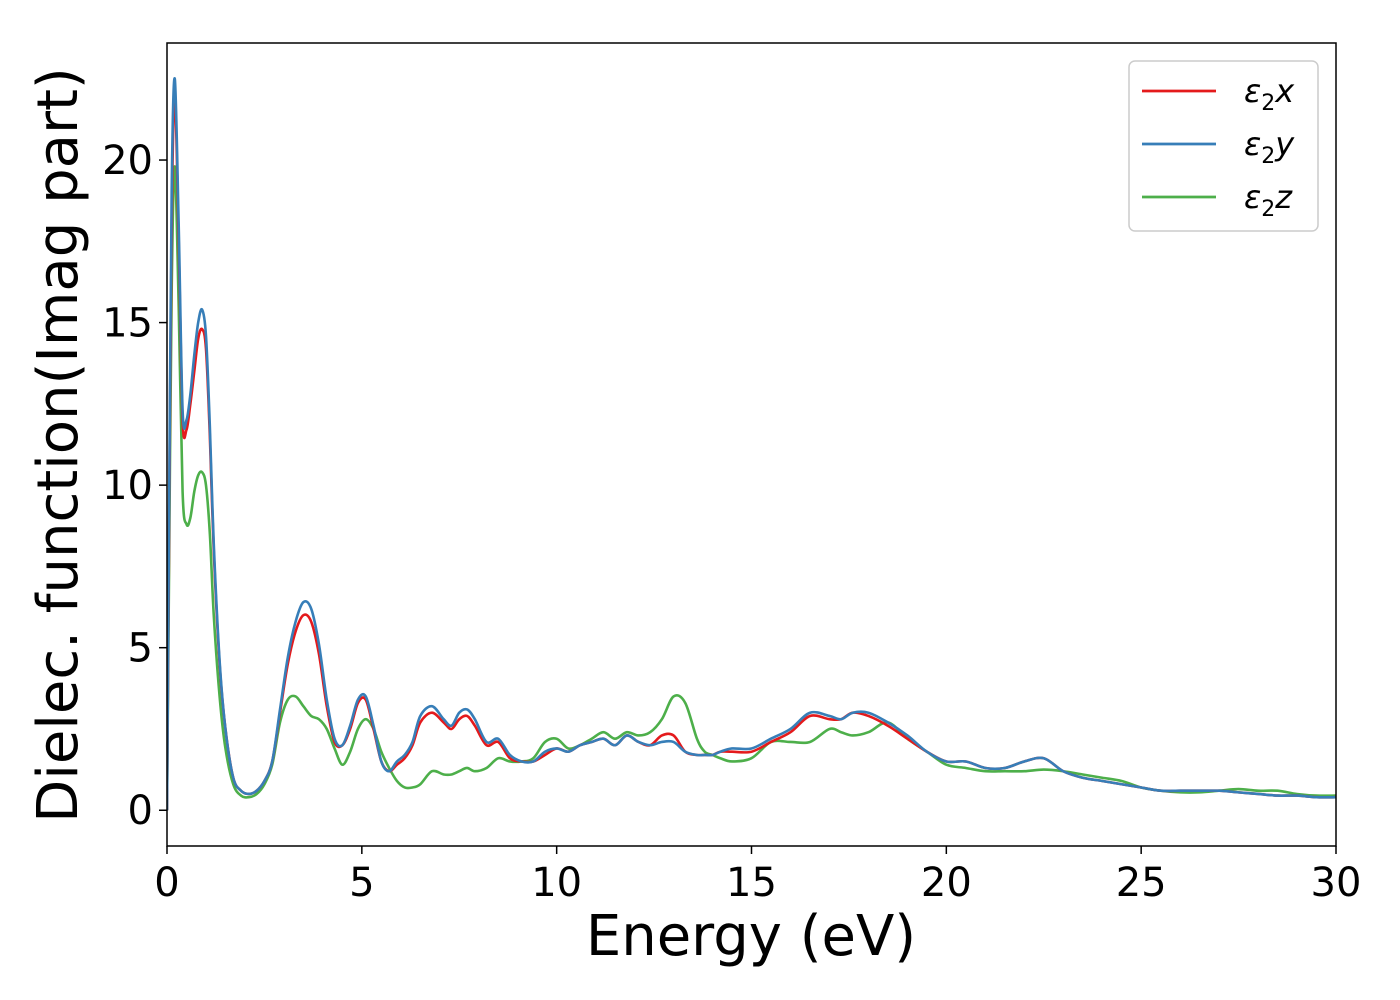 The image size is (1400, 1000). What do you see at coordinates (166, 883) in the screenshot?
I see `x-tick-label: 0` at bounding box center [166, 883].